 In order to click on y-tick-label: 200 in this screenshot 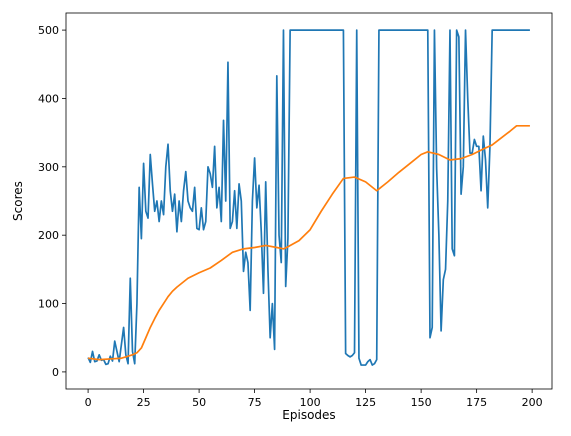, I will do `click(48, 235)`.